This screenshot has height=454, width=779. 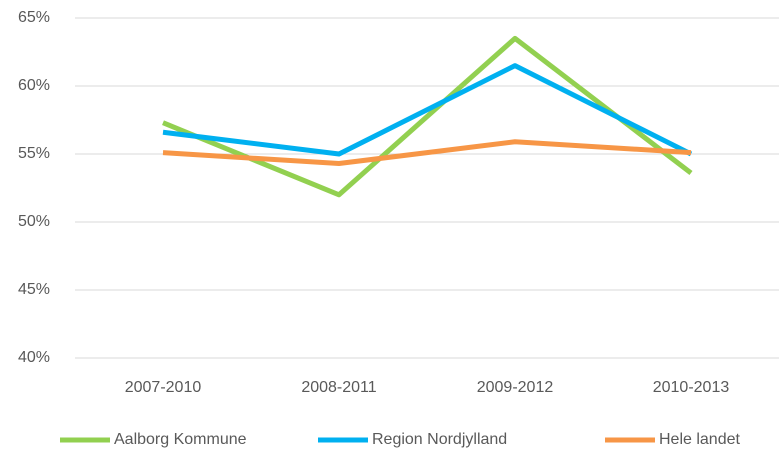 What do you see at coordinates (34, 85) in the screenshot?
I see `y-tick-label: 60%` at bounding box center [34, 85].